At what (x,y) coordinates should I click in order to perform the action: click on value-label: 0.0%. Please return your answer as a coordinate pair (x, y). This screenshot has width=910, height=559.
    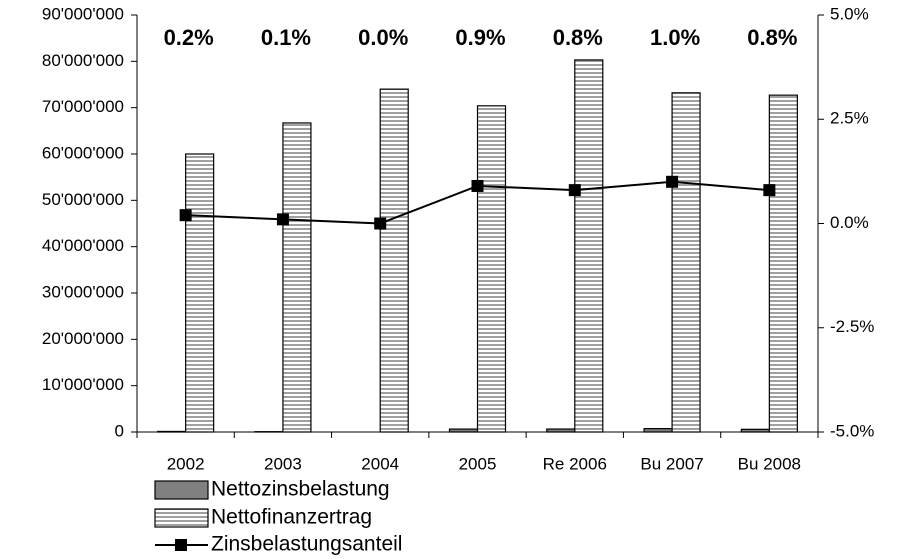
    Looking at the image, I should click on (383, 37).